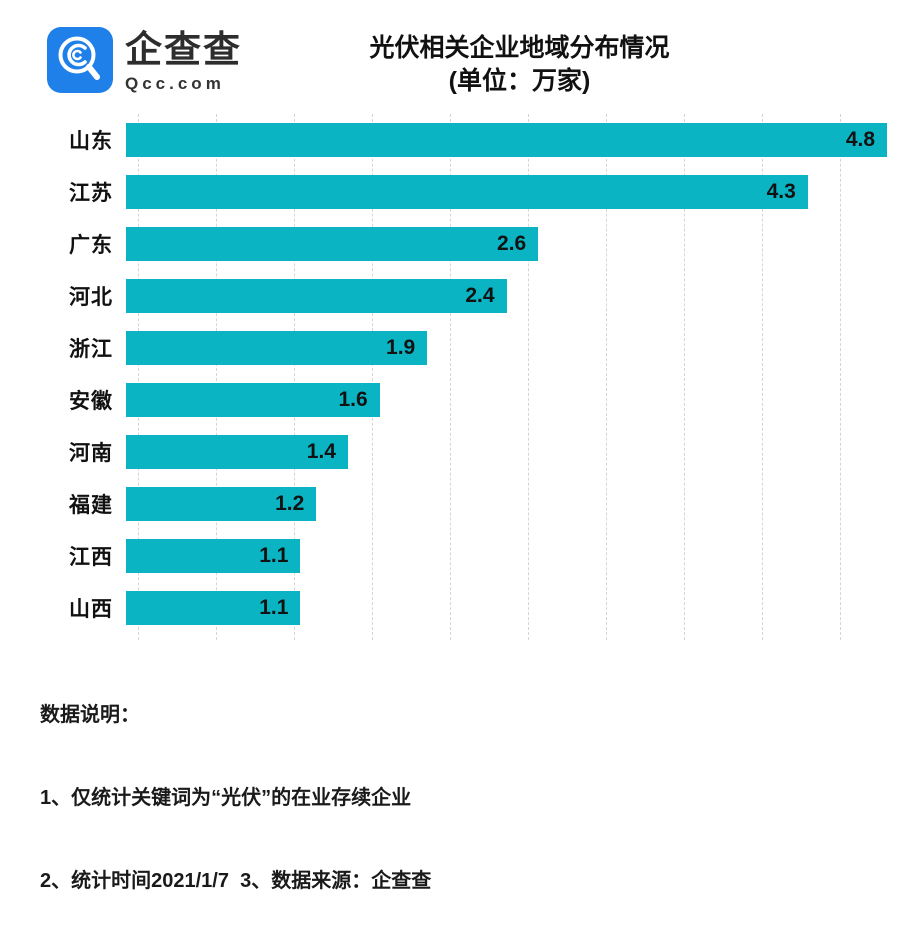 Image resolution: width=901 pixels, height=930 pixels. I want to click on bar-track: 2.6, so click(510, 244).